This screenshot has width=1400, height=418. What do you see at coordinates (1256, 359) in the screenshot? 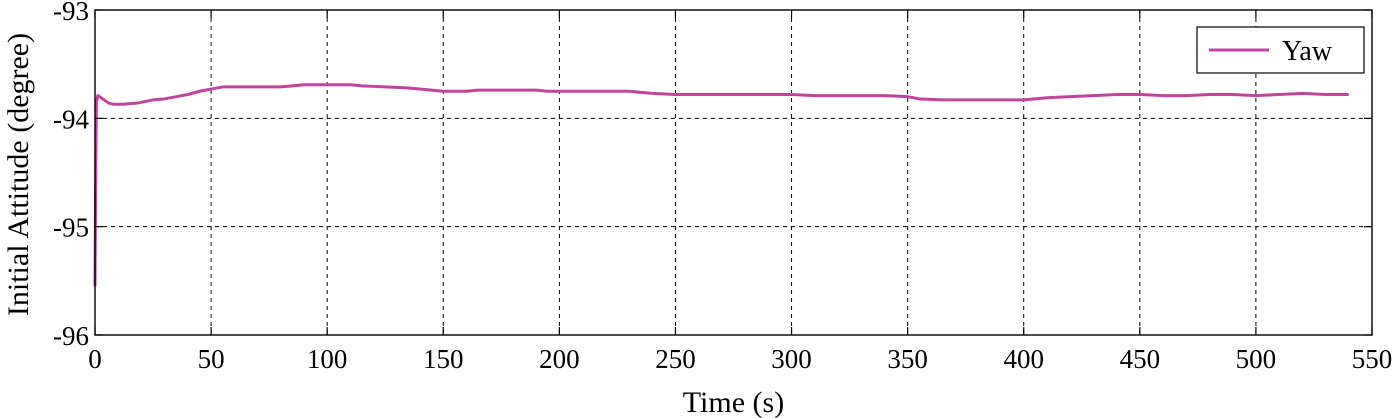
I see `x-tick-label: 500` at bounding box center [1256, 359].